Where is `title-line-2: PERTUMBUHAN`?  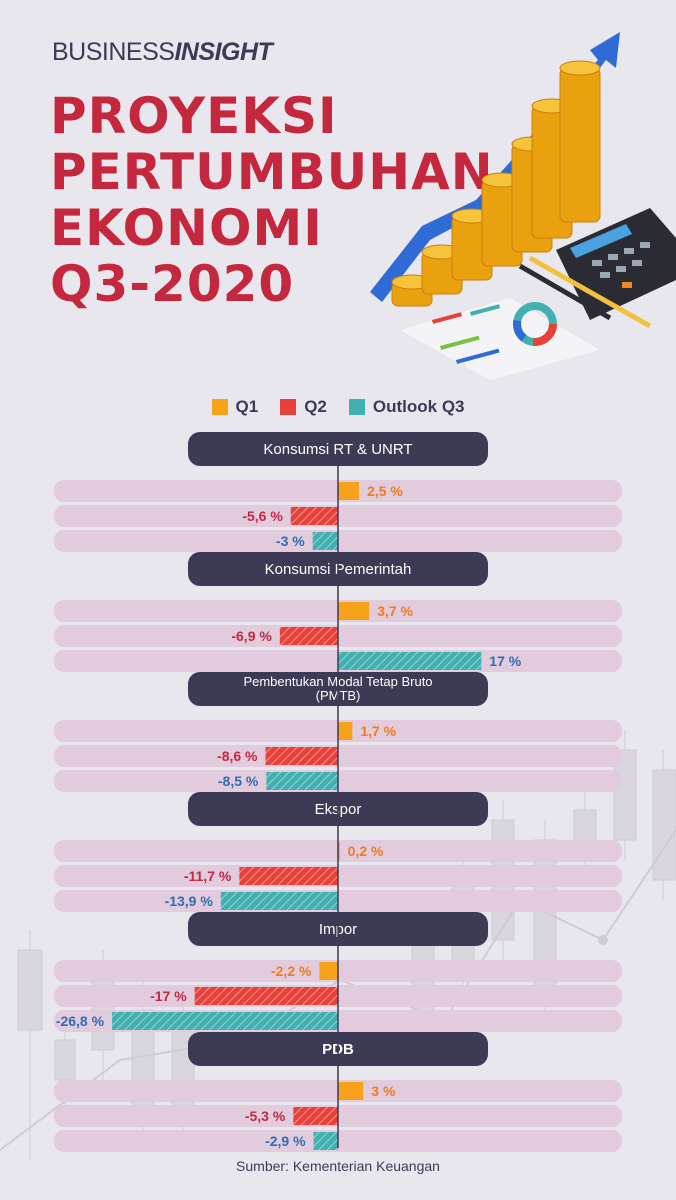 title-line-2: PERTUMBUHAN is located at coordinates (272, 172).